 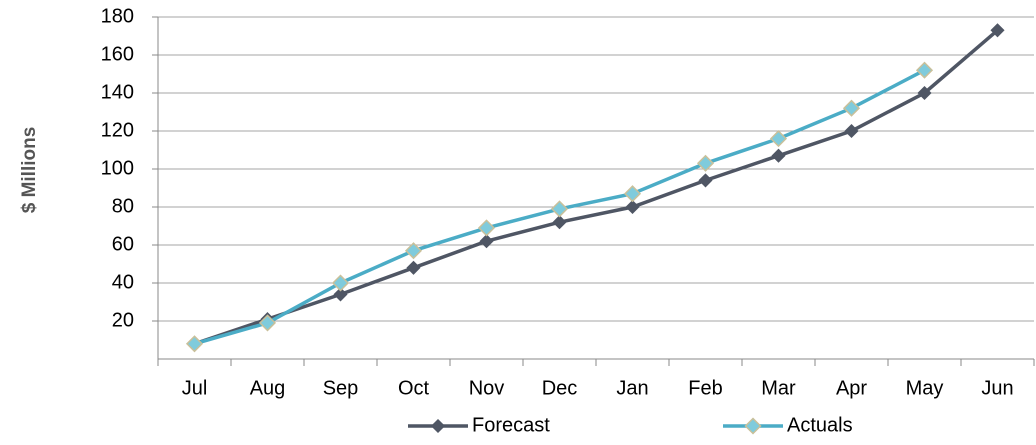 I want to click on y-tick-label: 120, so click(x=117, y=130).